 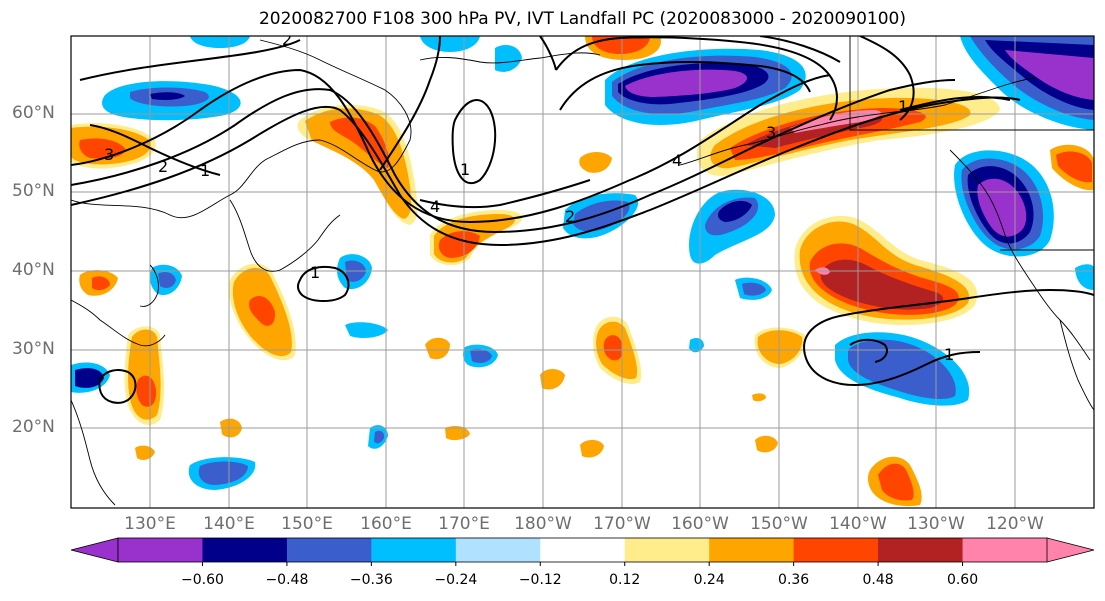 I want to click on lon-label: 140°E, so click(x=229, y=524).